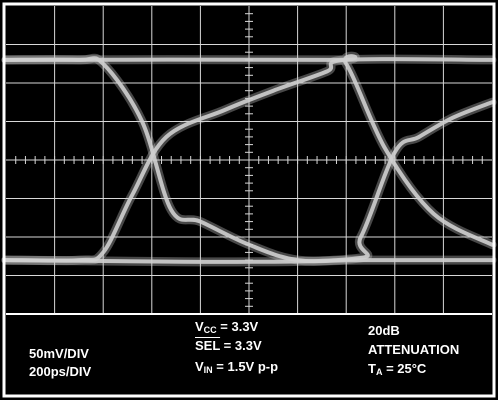 The width and height of the screenshot is (498, 400). I want to click on vcc-symbol: V, so click(199, 326).